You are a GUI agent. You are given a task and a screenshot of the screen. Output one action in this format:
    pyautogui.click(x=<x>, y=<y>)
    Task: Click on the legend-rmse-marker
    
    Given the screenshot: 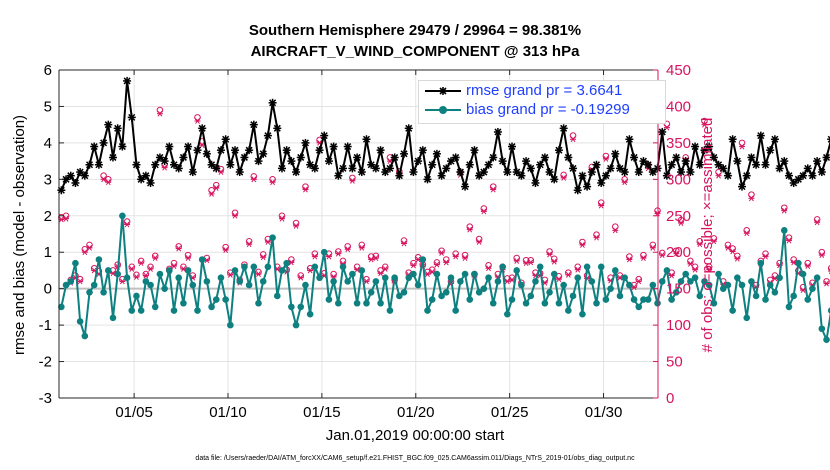 What is the action you would take?
    pyautogui.click(x=443, y=91)
    